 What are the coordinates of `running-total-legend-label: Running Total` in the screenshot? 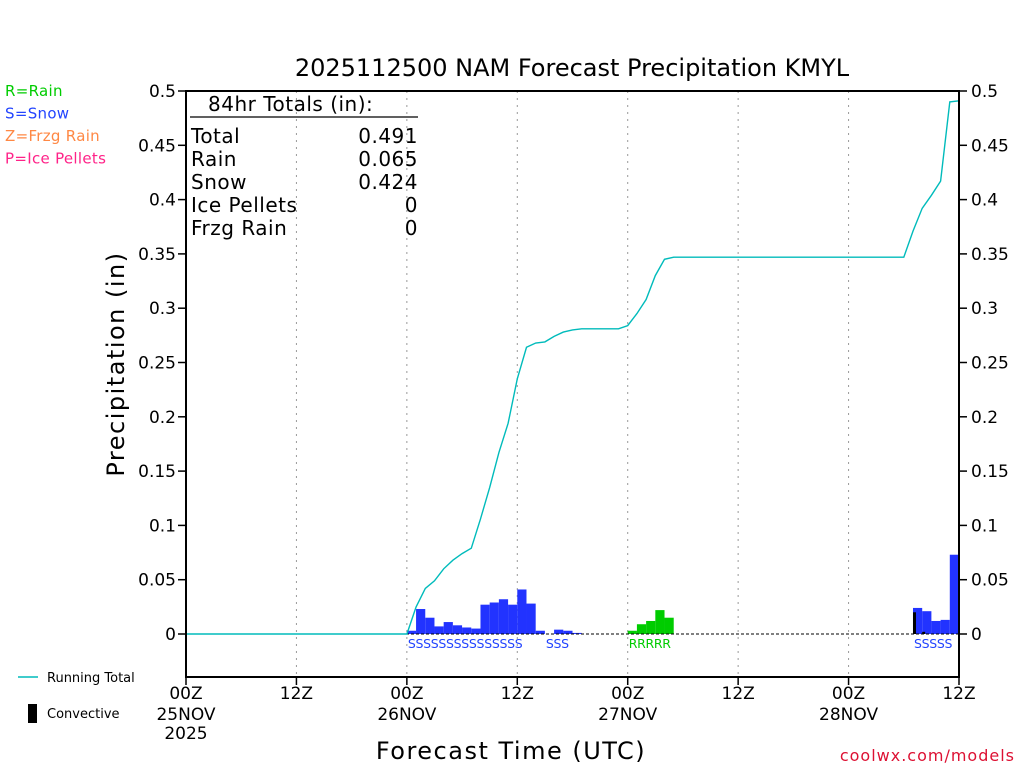 It's located at (91, 678).